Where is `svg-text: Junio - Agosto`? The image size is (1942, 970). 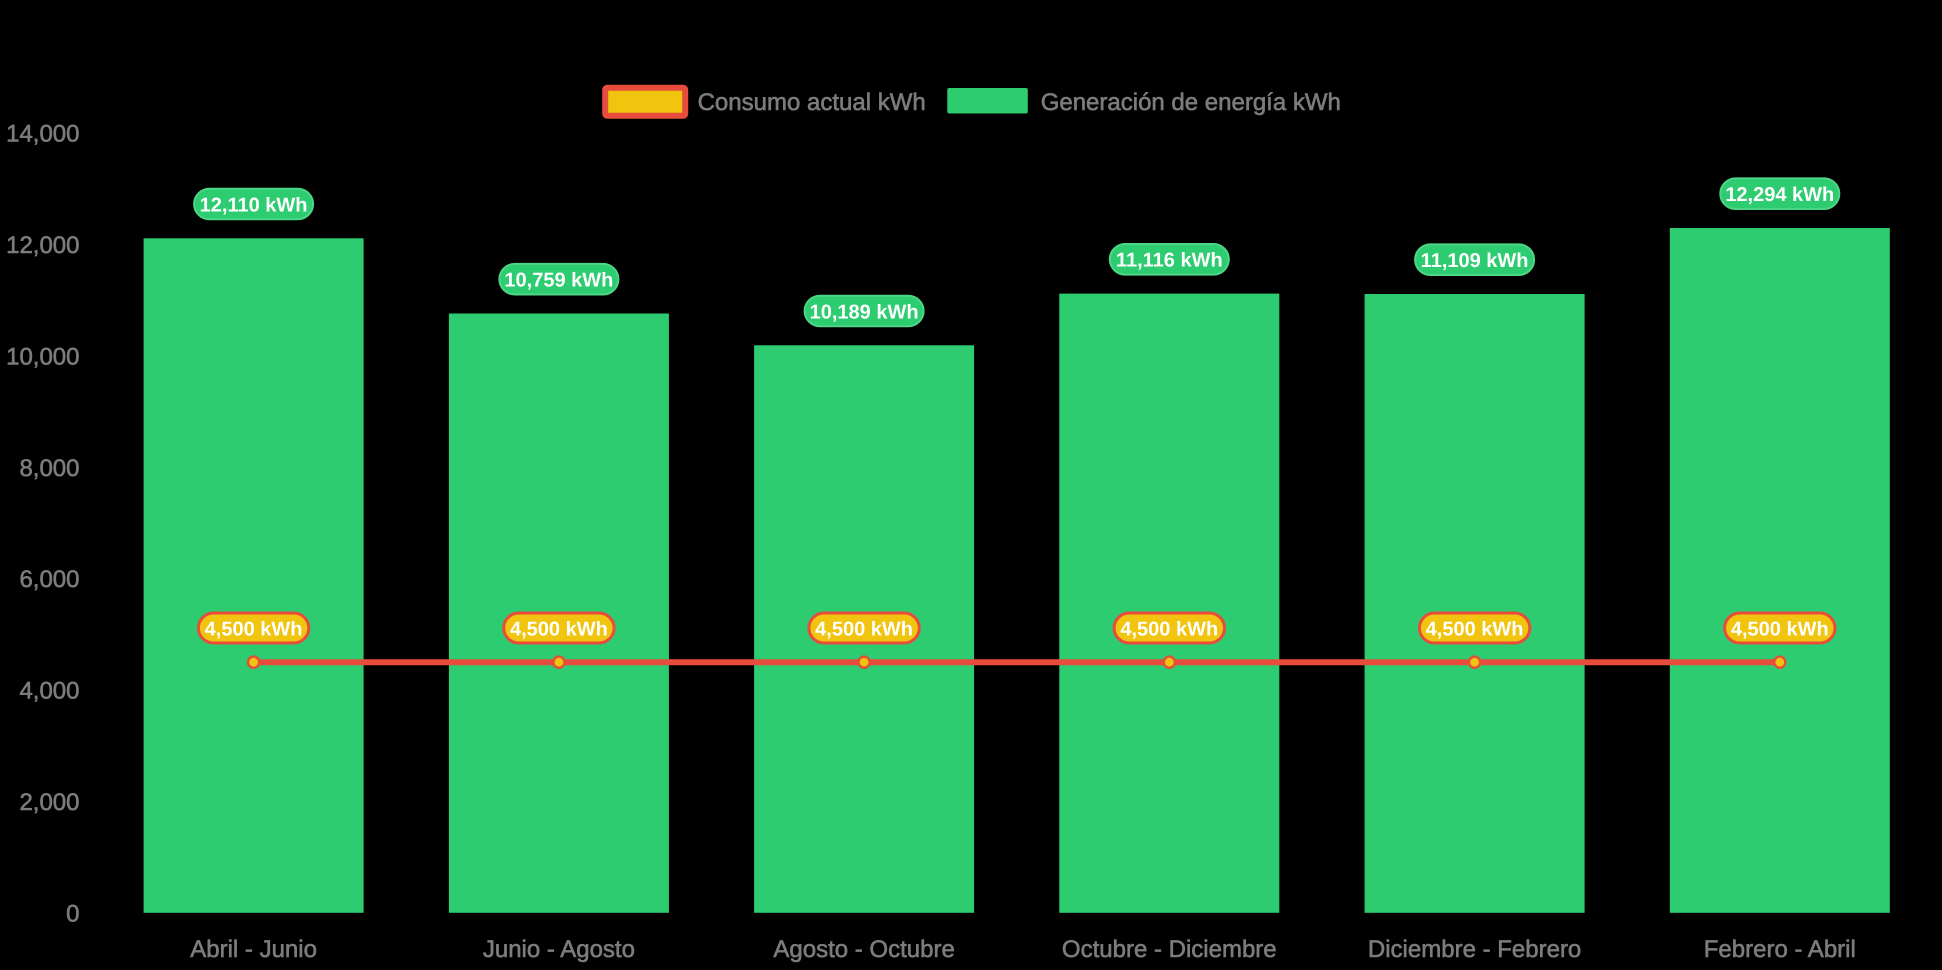 svg-text: Junio - Agosto is located at coordinates (559, 949).